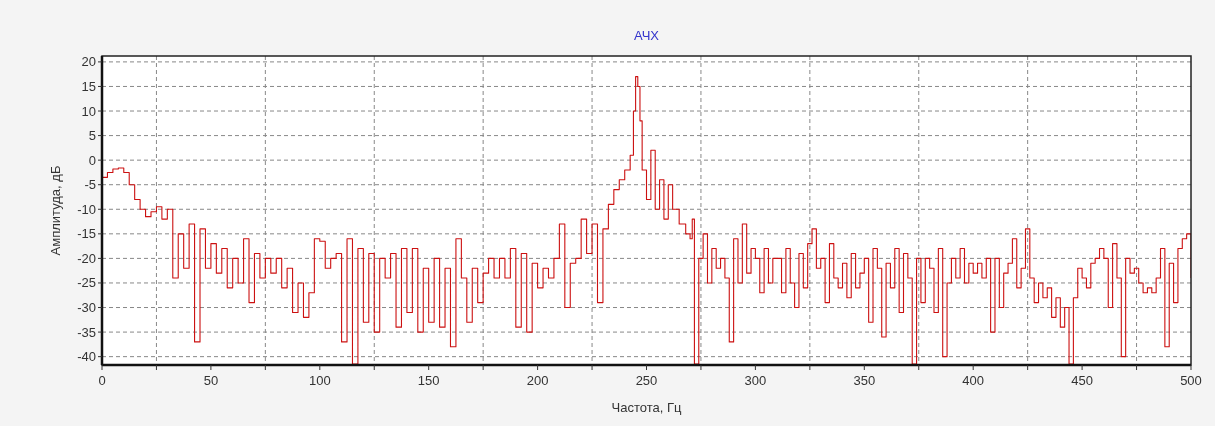  Describe the element at coordinates (973, 380) in the screenshot. I see `x-tick-label: 400` at that location.